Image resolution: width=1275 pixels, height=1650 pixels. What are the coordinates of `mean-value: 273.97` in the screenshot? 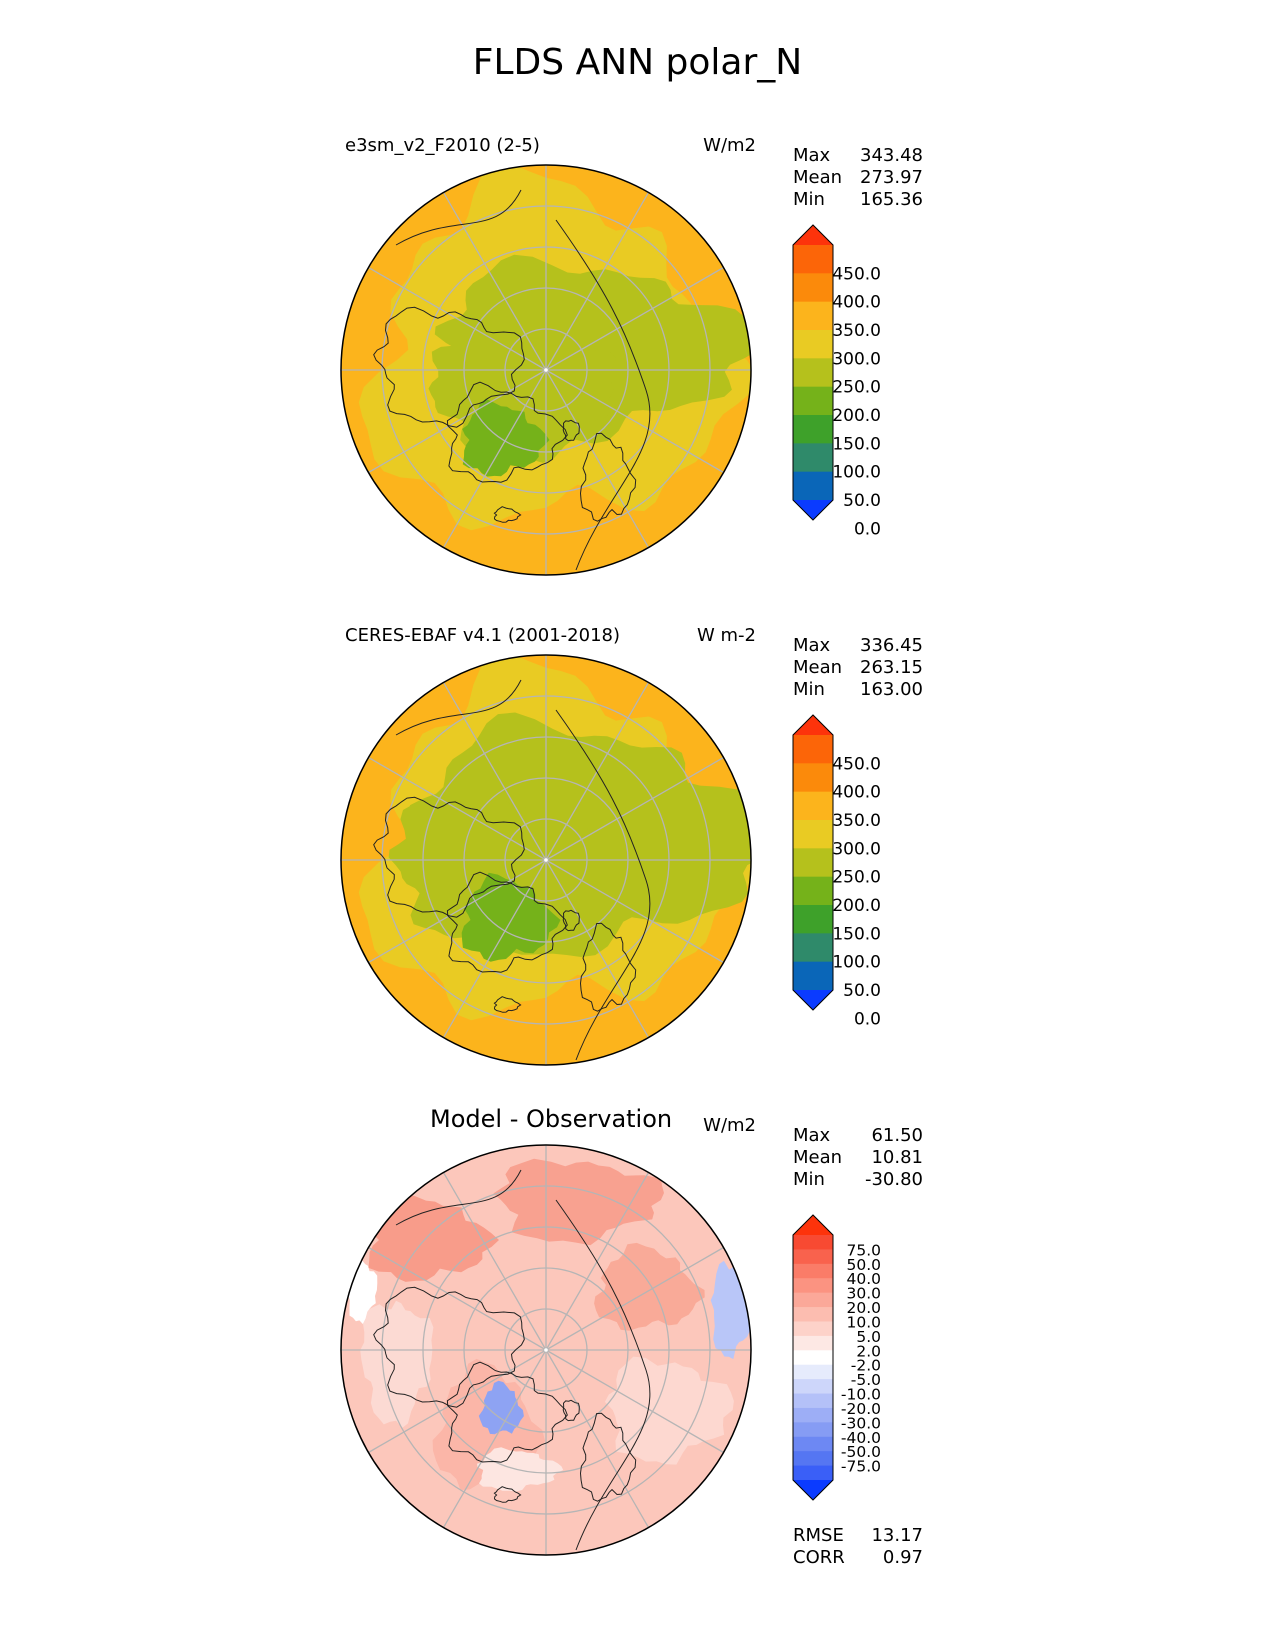 It's located at (891, 177).